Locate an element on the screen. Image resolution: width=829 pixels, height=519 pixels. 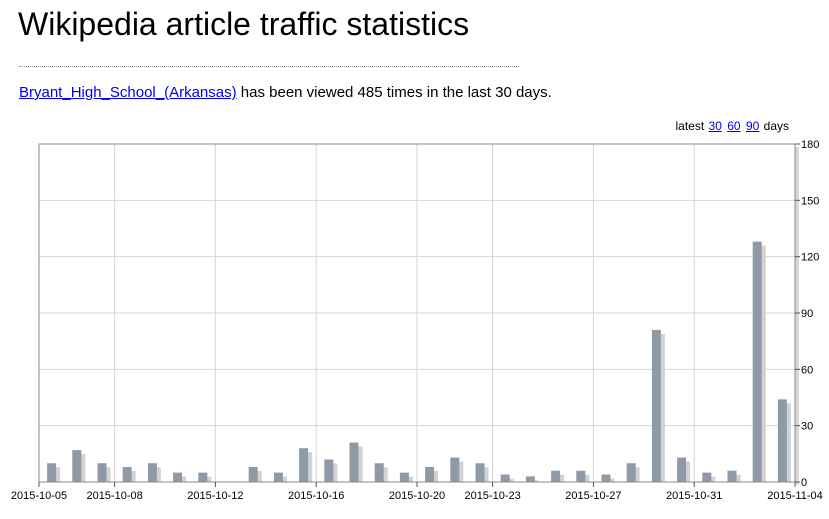
x-tick-label: 2015-10-05 is located at coordinates (39, 496).